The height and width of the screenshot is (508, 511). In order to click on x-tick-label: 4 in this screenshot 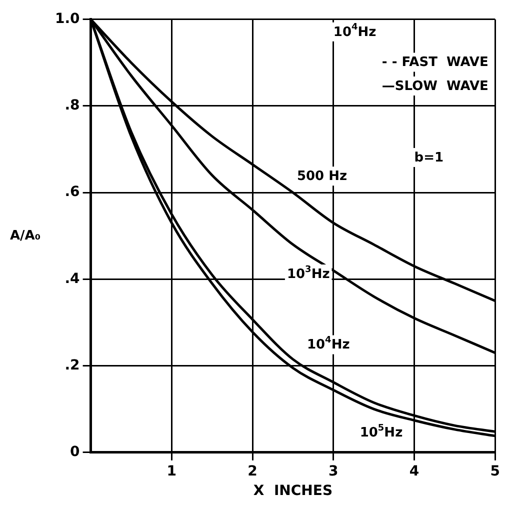, I will do `click(414, 471)`.